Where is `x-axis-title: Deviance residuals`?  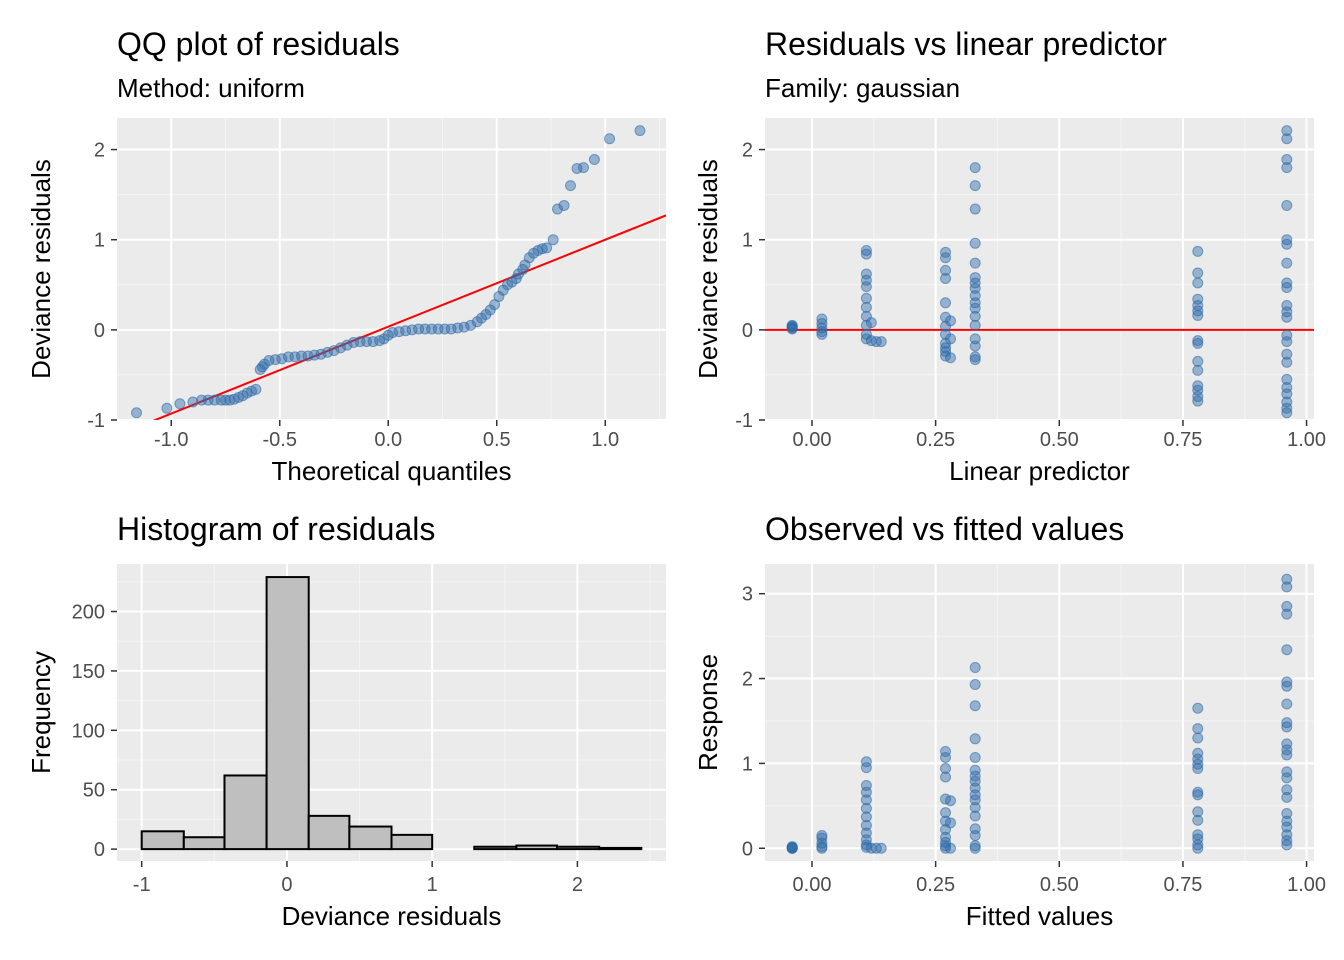
x-axis-title: Deviance residuals is located at coordinates (392, 916).